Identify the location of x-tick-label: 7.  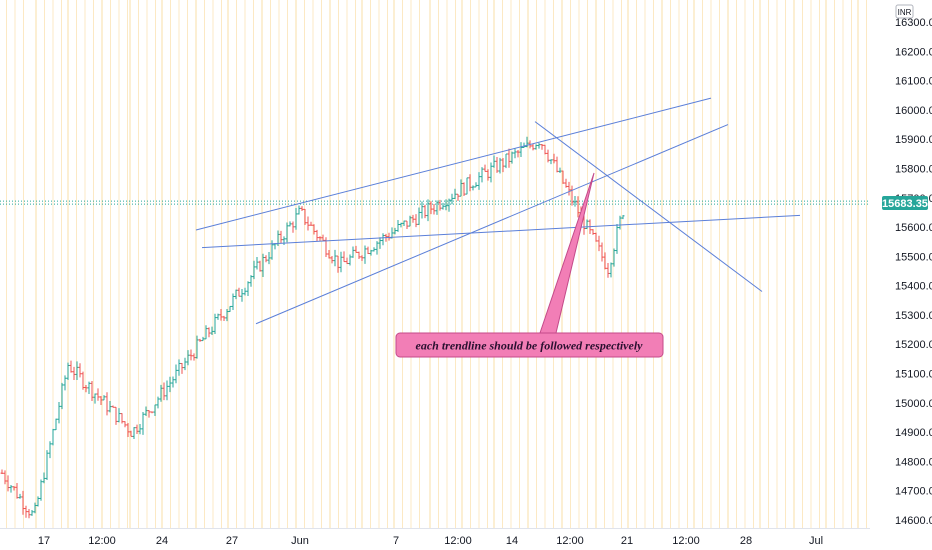
(396, 541).